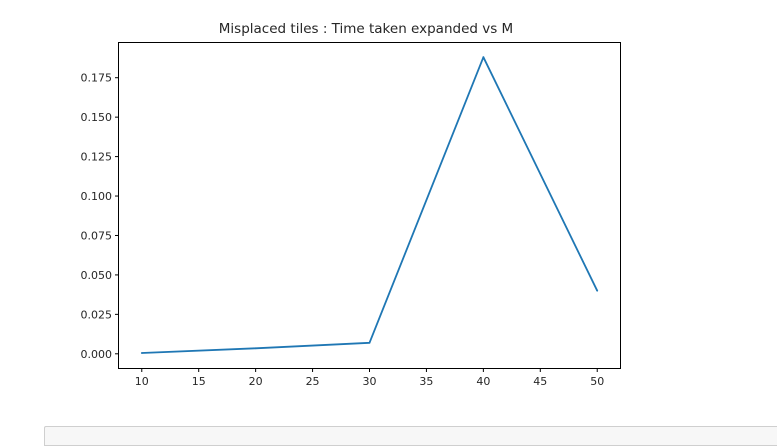 This screenshot has height=446, width=777. What do you see at coordinates (426, 381) in the screenshot?
I see `x-tick-label: 35` at bounding box center [426, 381].